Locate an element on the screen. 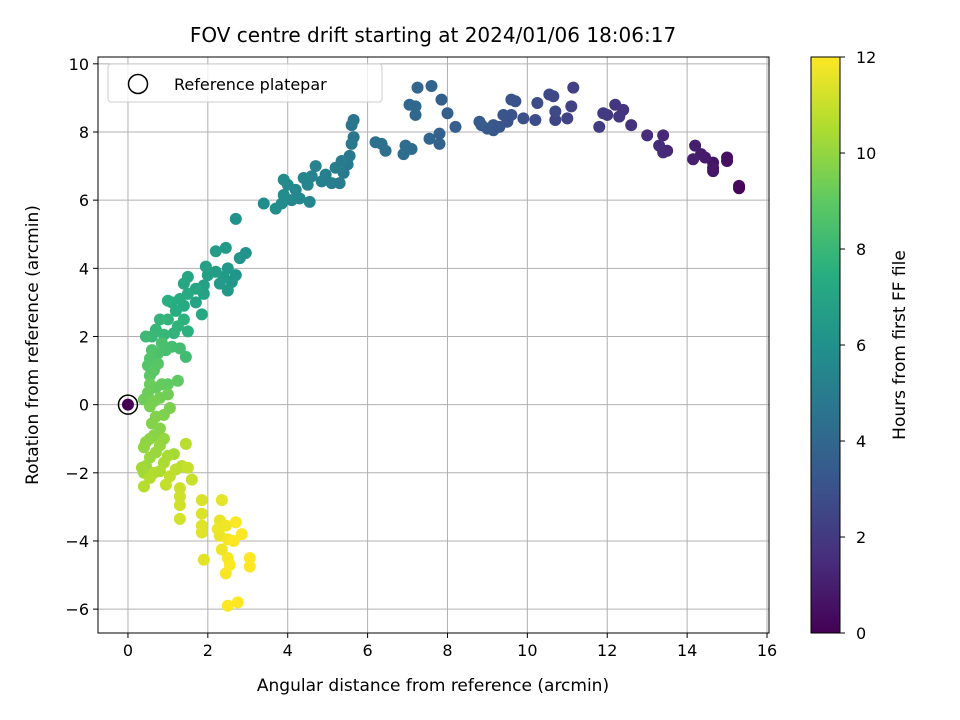  x-tick-label: 8 is located at coordinates (447, 650).